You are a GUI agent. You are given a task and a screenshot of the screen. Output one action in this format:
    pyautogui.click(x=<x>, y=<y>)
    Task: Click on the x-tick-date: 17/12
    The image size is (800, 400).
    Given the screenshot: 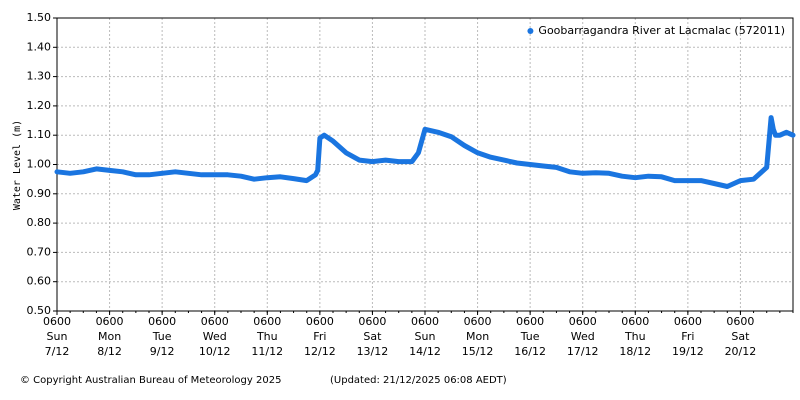 What is the action you would take?
    pyautogui.click(x=583, y=351)
    